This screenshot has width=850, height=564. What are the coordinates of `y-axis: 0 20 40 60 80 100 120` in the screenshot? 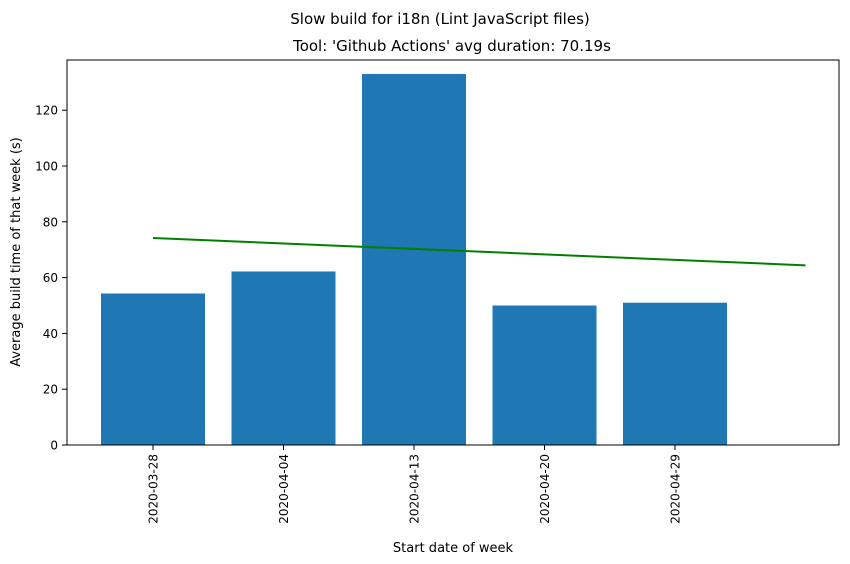 It's located at (51, 278).